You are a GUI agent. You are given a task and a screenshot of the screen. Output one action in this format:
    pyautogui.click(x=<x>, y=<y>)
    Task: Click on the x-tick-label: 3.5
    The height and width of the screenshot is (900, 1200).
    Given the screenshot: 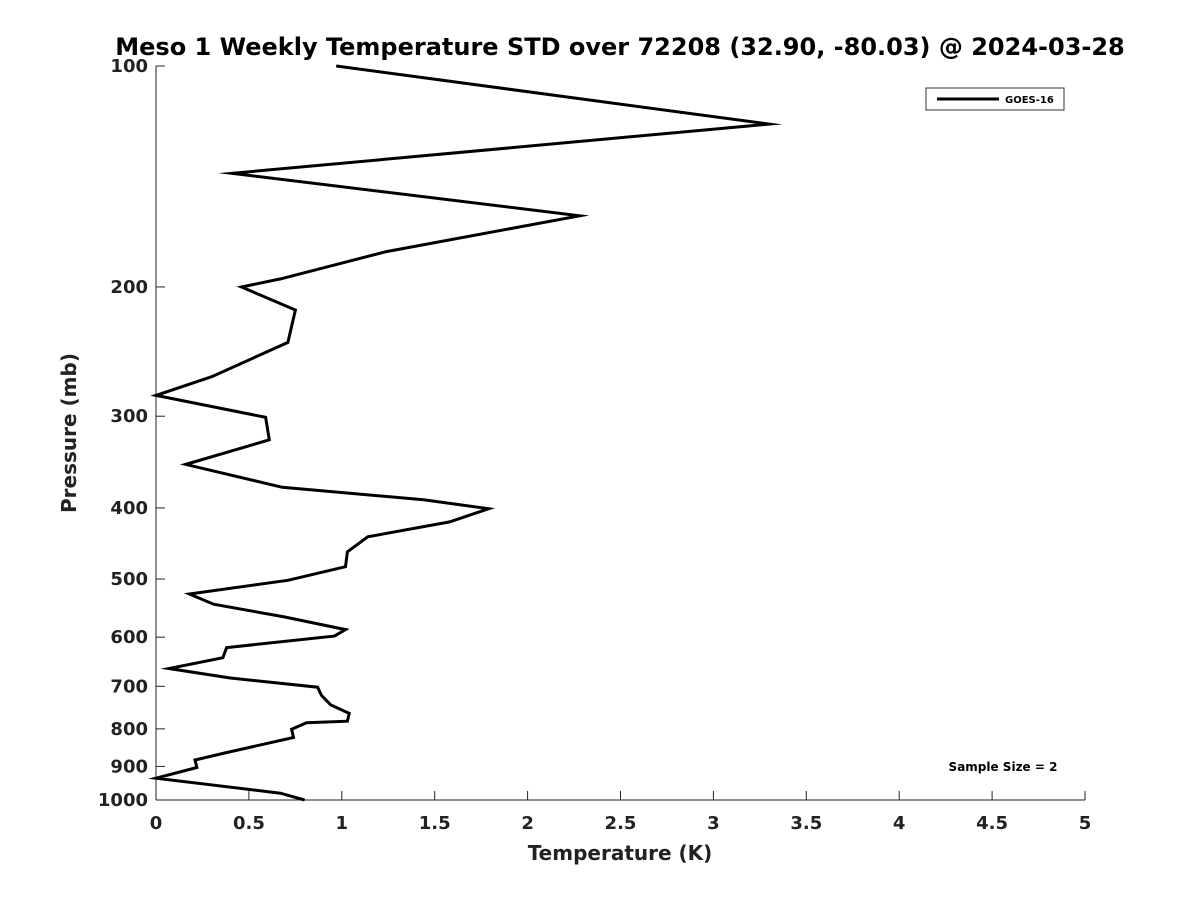 What is the action you would take?
    pyautogui.click(x=806, y=823)
    